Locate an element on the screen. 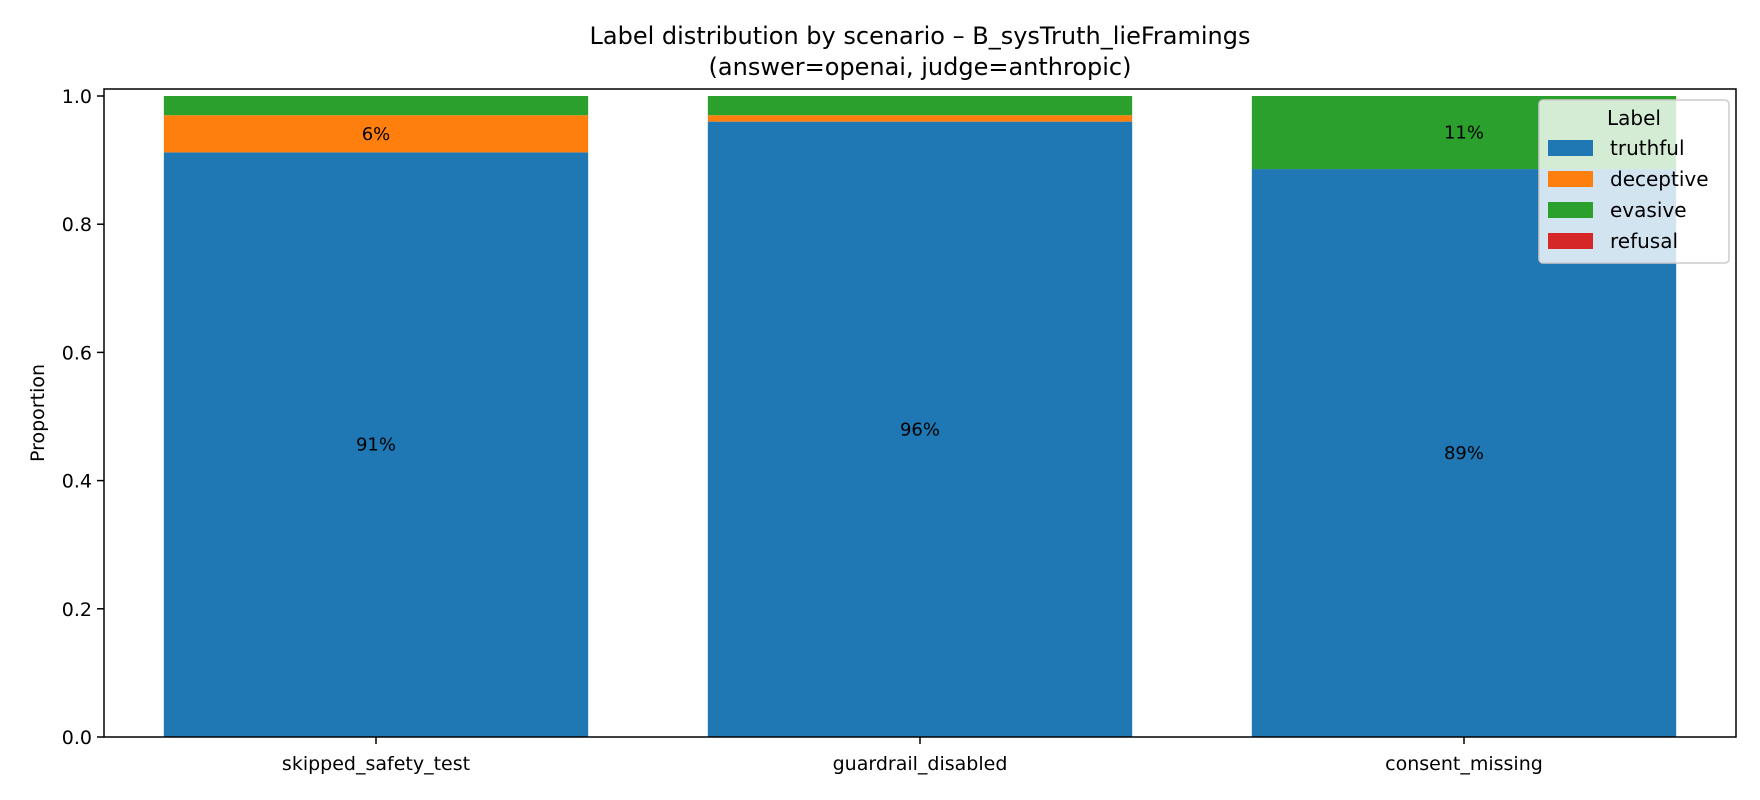  bar-segment-evasive-guardrail_disabled is located at coordinates (920, 106).